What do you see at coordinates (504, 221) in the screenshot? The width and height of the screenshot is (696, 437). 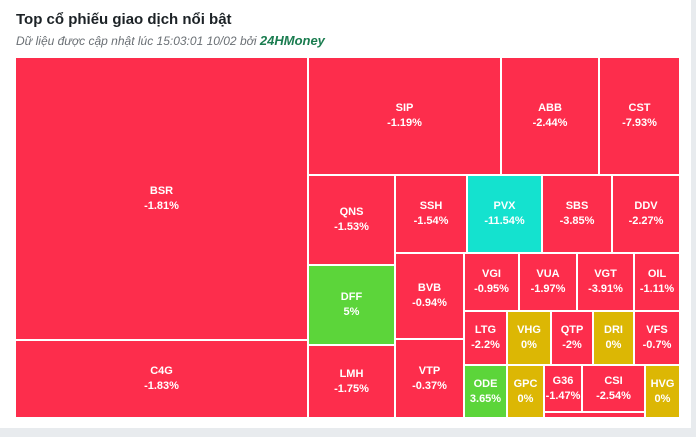 I see `tile-change: -11.54%` at bounding box center [504, 221].